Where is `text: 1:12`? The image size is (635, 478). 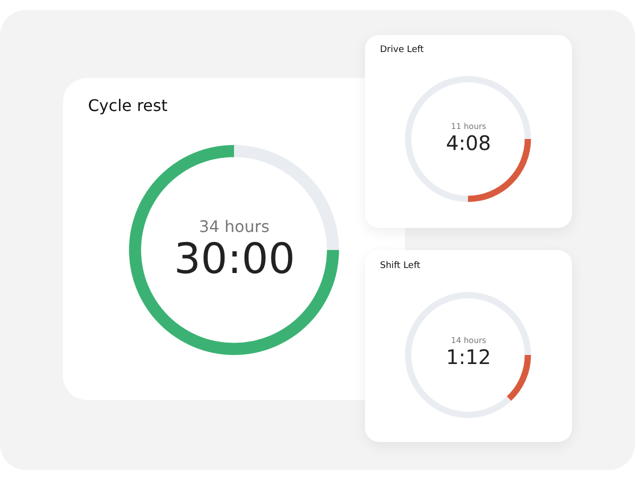
text: 1:12 is located at coordinates (468, 357).